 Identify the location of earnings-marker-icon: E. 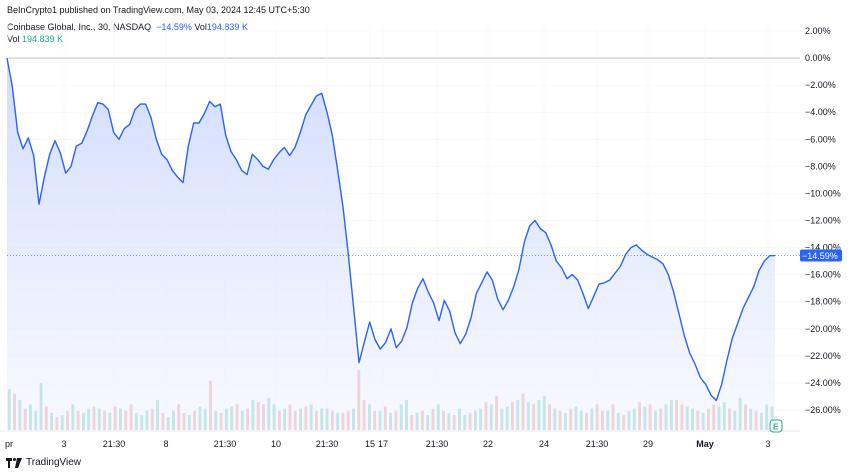
(776, 426).